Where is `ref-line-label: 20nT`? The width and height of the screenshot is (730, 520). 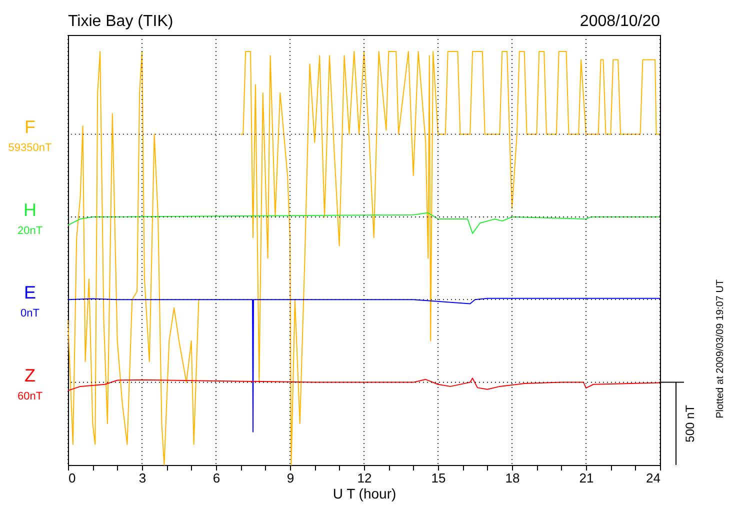 ref-line-label: 20nT is located at coordinates (30, 230).